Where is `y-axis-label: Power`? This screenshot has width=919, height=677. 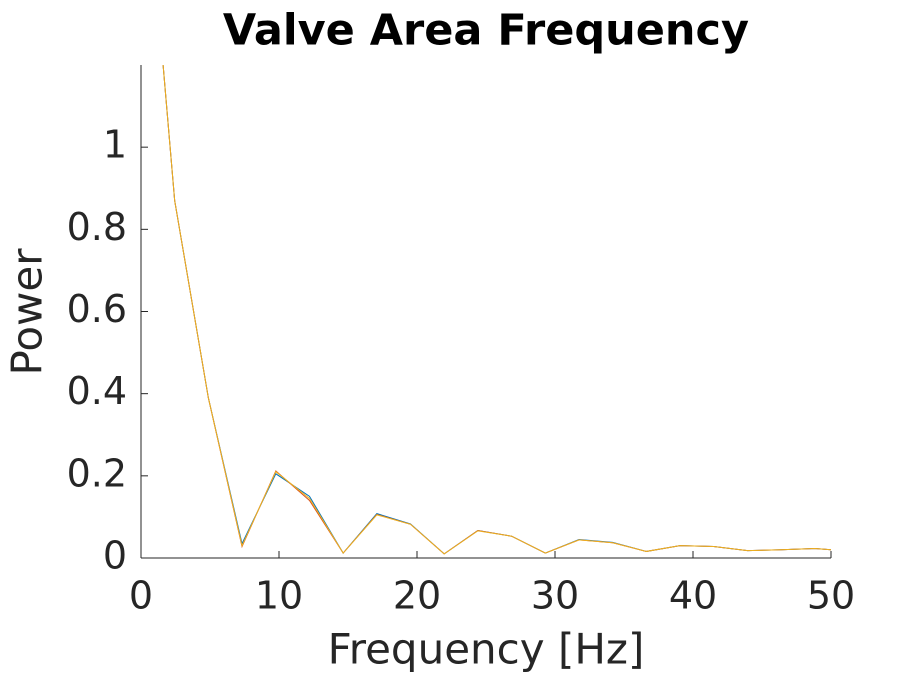 y-axis-label: Power is located at coordinates (27, 312).